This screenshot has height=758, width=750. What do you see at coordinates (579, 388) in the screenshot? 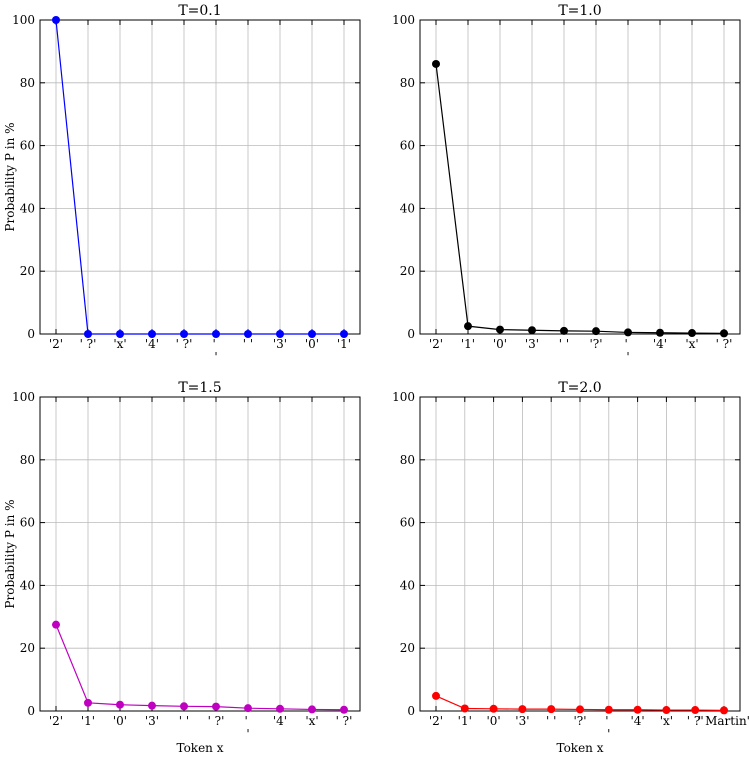
I see `subplot-title: T=2.0` at bounding box center [579, 388].